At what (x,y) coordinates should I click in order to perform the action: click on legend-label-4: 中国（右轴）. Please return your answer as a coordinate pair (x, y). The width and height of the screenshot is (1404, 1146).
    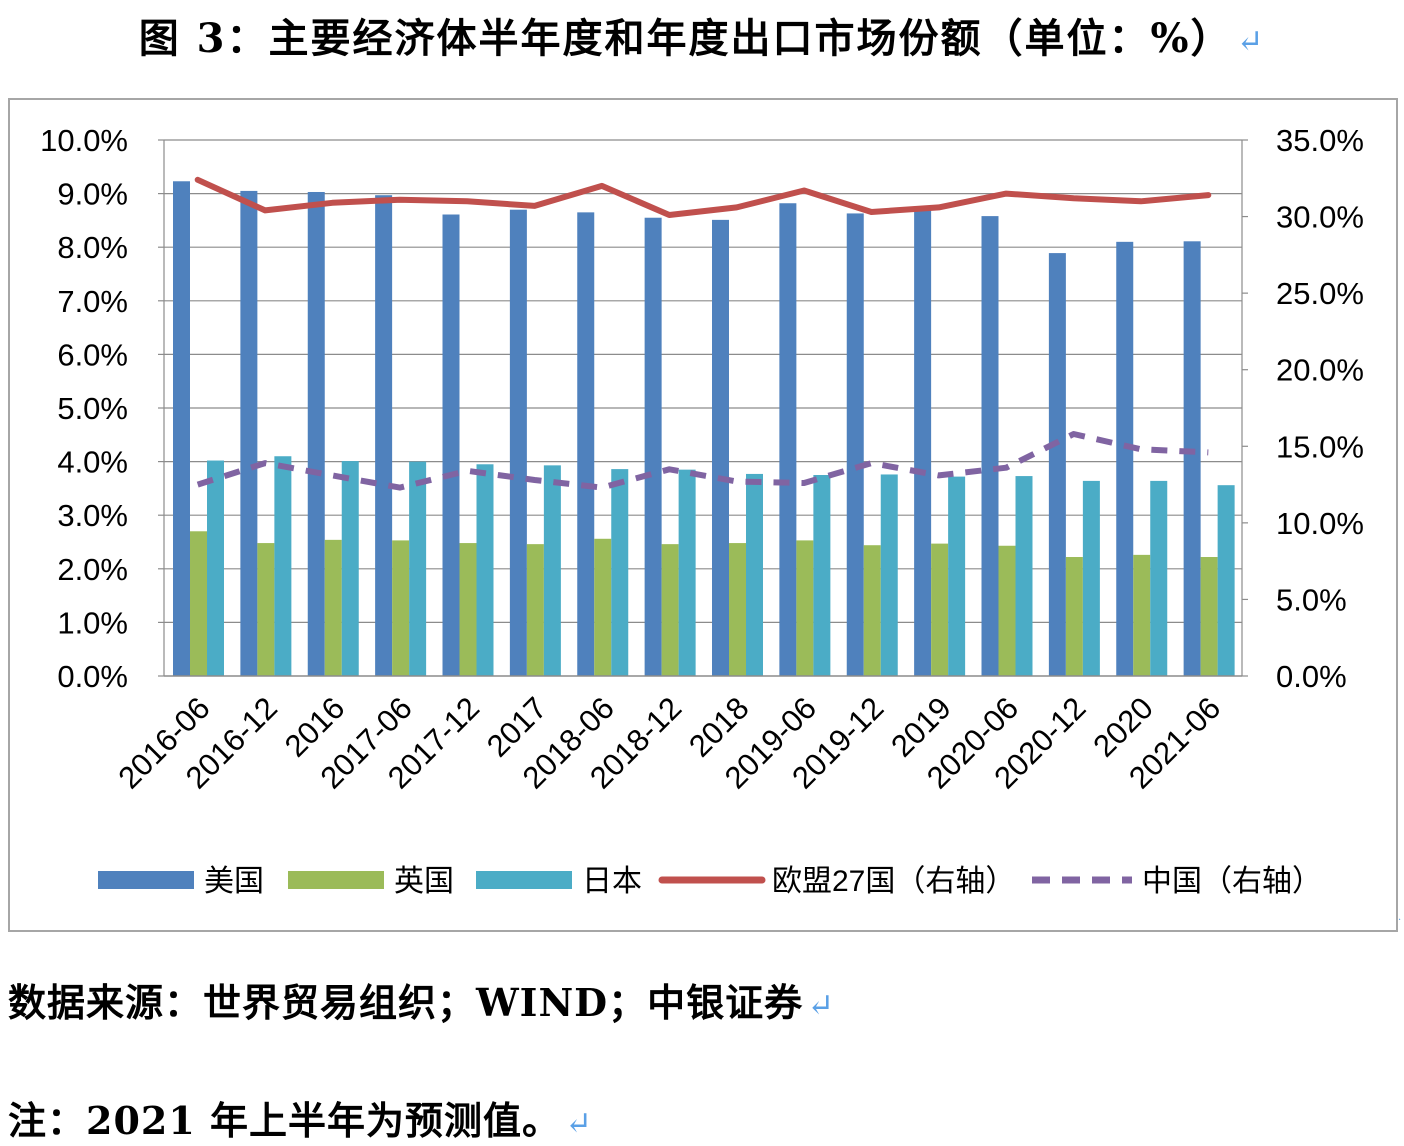
    Looking at the image, I should click on (1232, 881).